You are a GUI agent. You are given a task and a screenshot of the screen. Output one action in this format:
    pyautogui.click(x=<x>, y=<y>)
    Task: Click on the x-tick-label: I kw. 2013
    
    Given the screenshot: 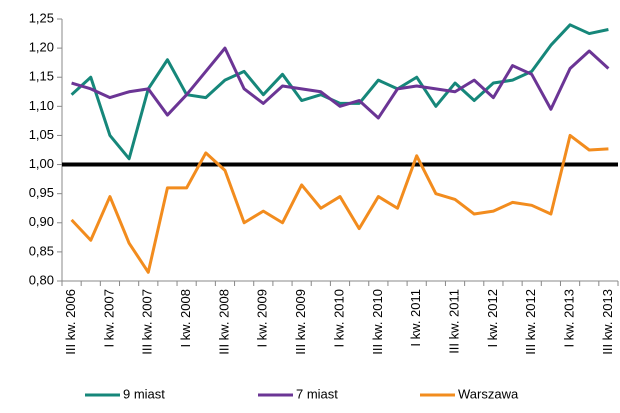 What is the action you would take?
    pyautogui.click(x=569, y=318)
    